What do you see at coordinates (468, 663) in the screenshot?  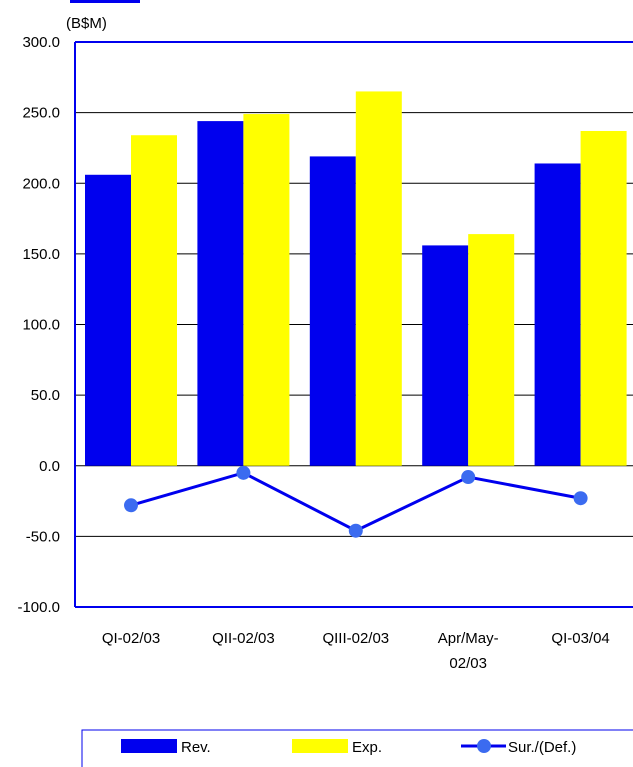 I see `x-tick-label: 02/03` at bounding box center [468, 663].